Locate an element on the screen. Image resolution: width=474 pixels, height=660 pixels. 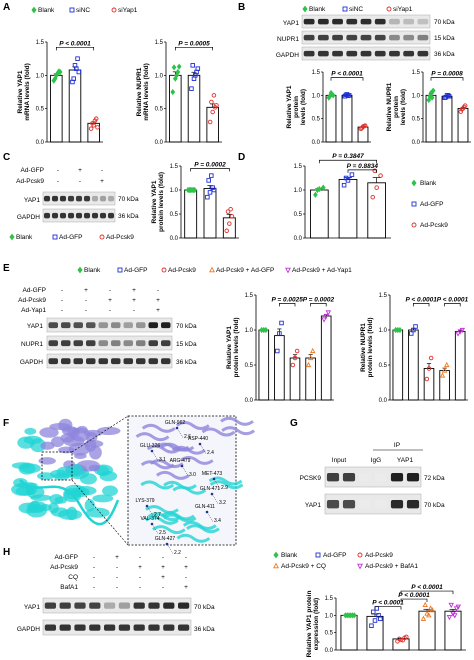
ip-label: IP is located at coordinates (397, 445).